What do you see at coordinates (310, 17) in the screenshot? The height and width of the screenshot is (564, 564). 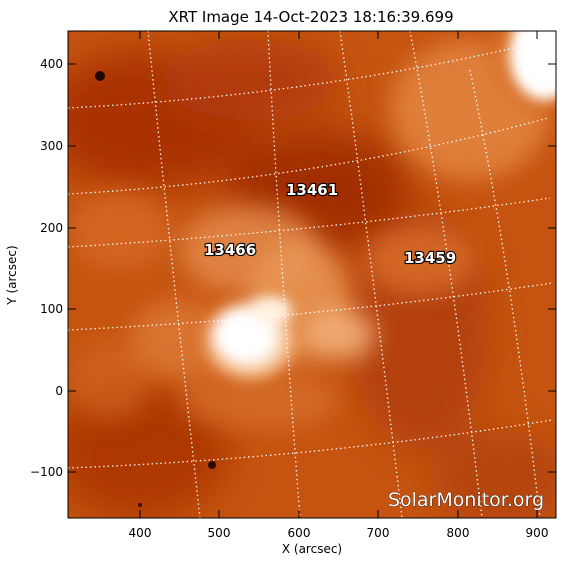 I see `chart-title: XRT Image 14-Oct-2023 18:16:39.699` at bounding box center [310, 17].